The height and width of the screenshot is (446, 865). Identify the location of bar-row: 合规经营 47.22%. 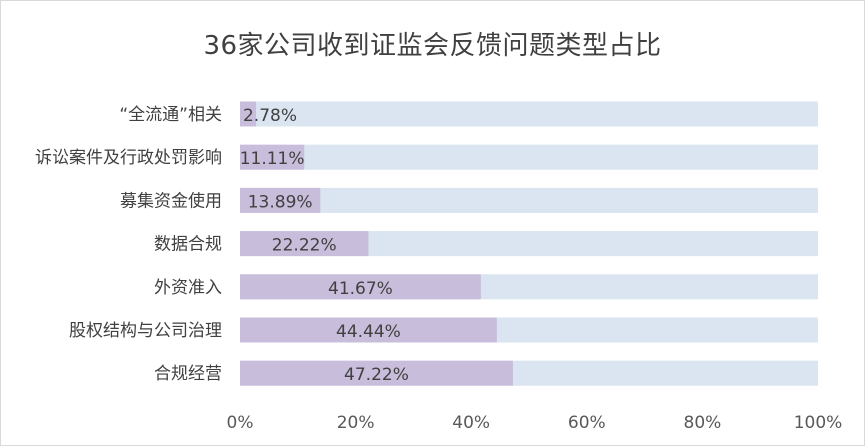
(486, 373).